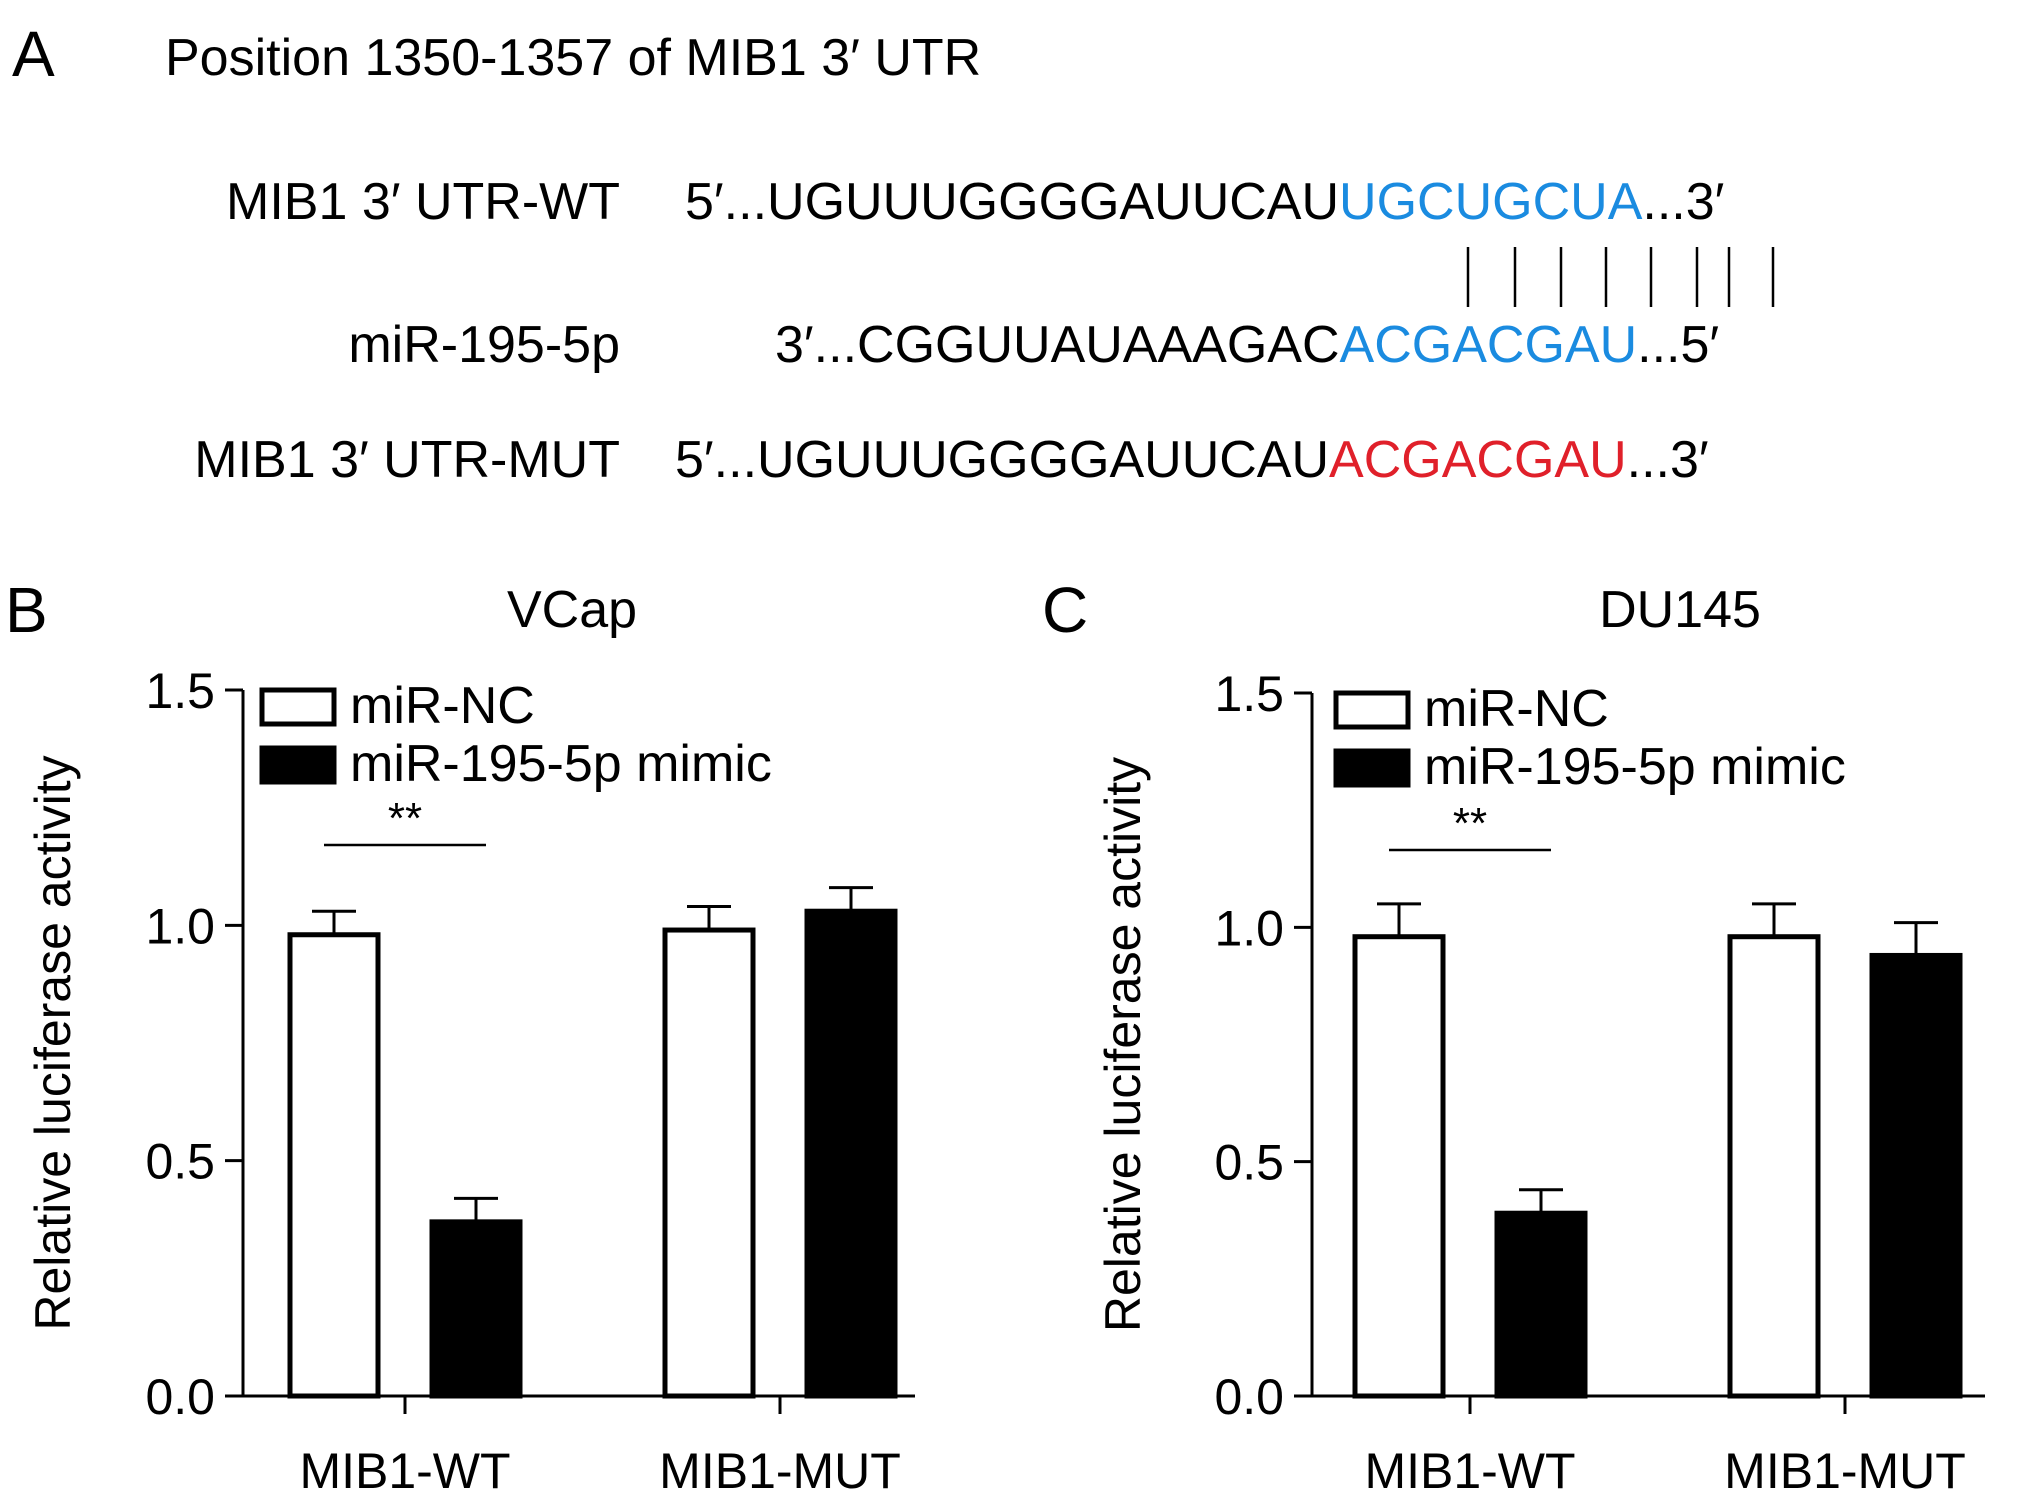  What do you see at coordinates (484, 345) in the screenshot?
I see `sequence-label: miR-195-5p` at bounding box center [484, 345].